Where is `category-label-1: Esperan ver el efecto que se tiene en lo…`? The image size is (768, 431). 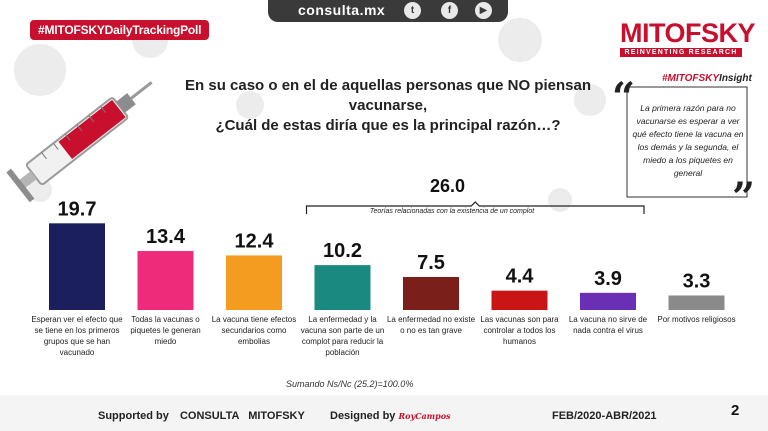 category-label-1: Esperan ver el efecto que se tiene en lo… is located at coordinates (77, 336).